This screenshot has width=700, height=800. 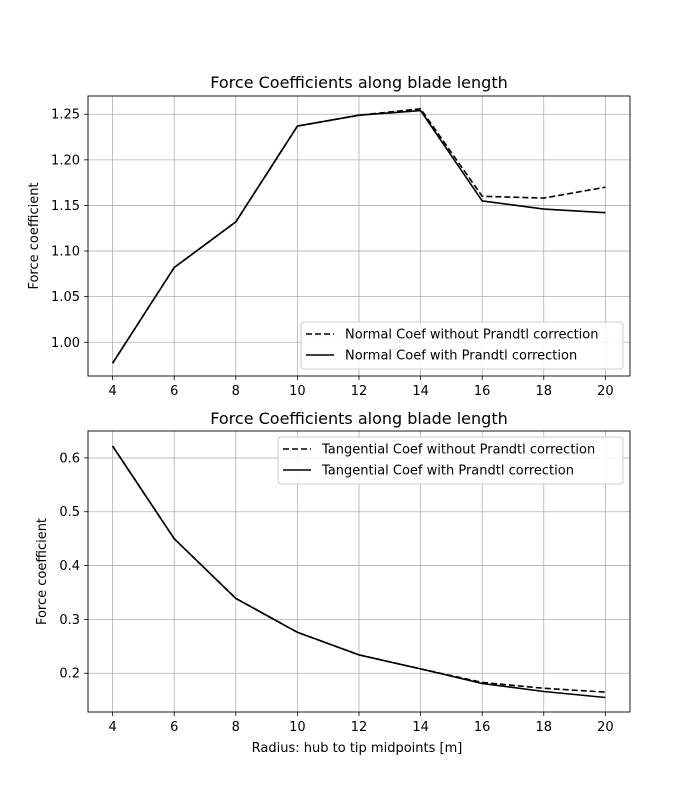 I want to click on y-tick-label: 1.05, so click(x=65, y=297).